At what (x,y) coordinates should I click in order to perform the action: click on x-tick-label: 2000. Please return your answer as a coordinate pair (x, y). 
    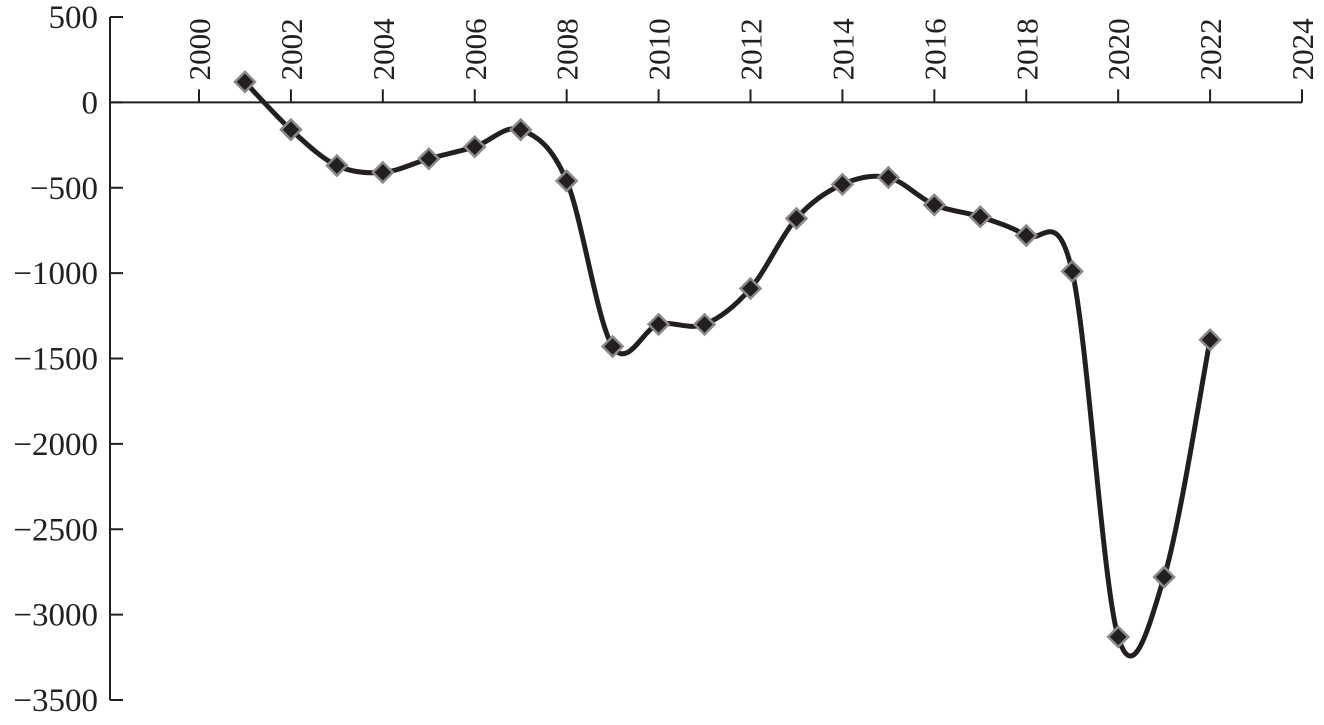
    Looking at the image, I should click on (199, 49).